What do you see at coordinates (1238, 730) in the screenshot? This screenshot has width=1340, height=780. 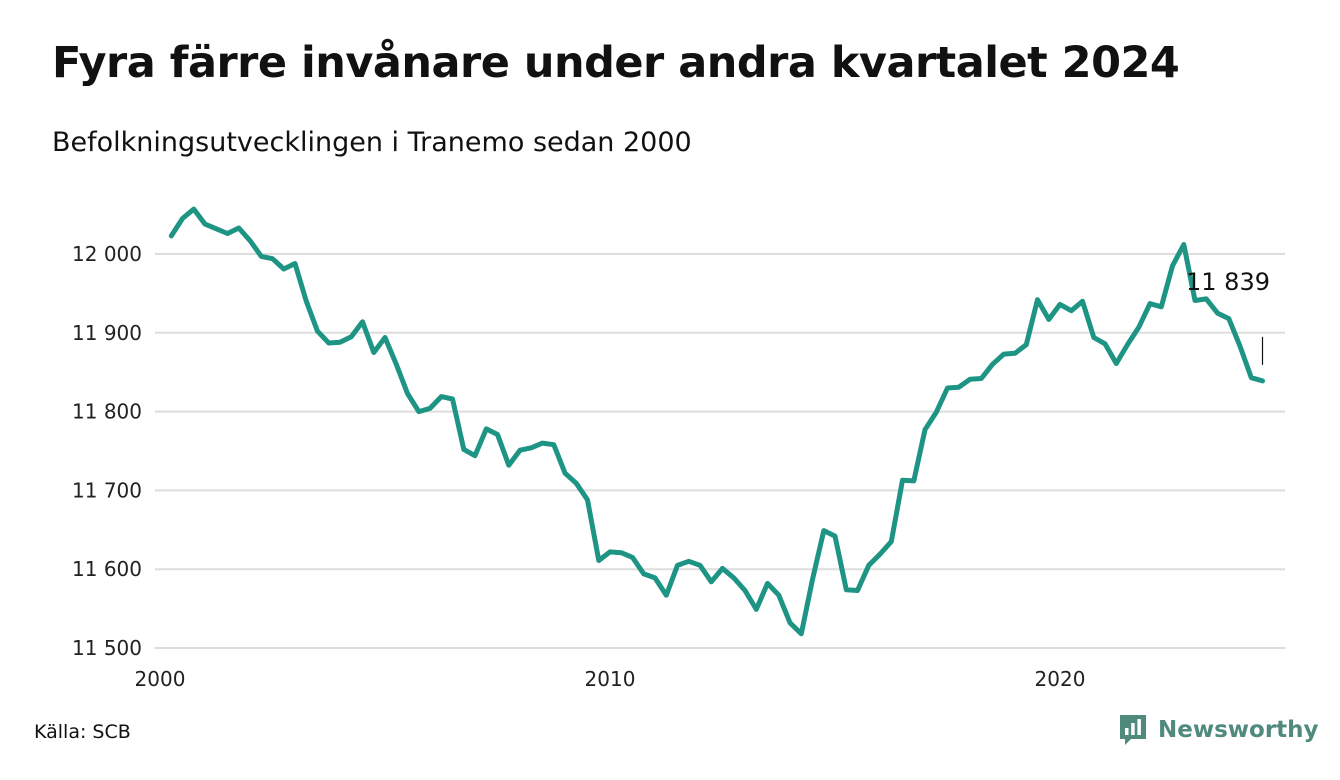 I see `brand-name: Newsworthy` at bounding box center [1238, 730].